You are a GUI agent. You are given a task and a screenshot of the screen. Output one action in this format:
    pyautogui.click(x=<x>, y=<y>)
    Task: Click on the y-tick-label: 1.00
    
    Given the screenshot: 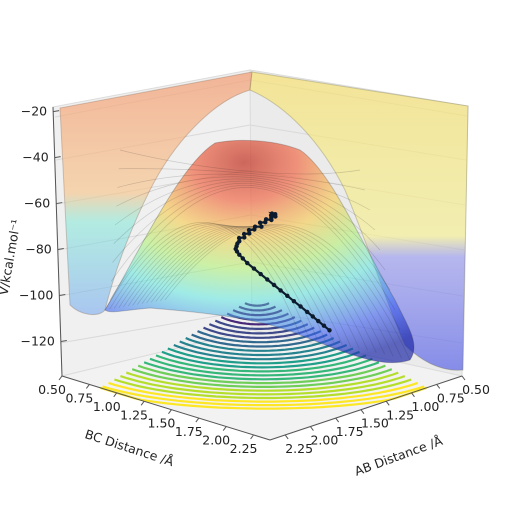 What is the action you would take?
    pyautogui.click(x=107, y=406)
    